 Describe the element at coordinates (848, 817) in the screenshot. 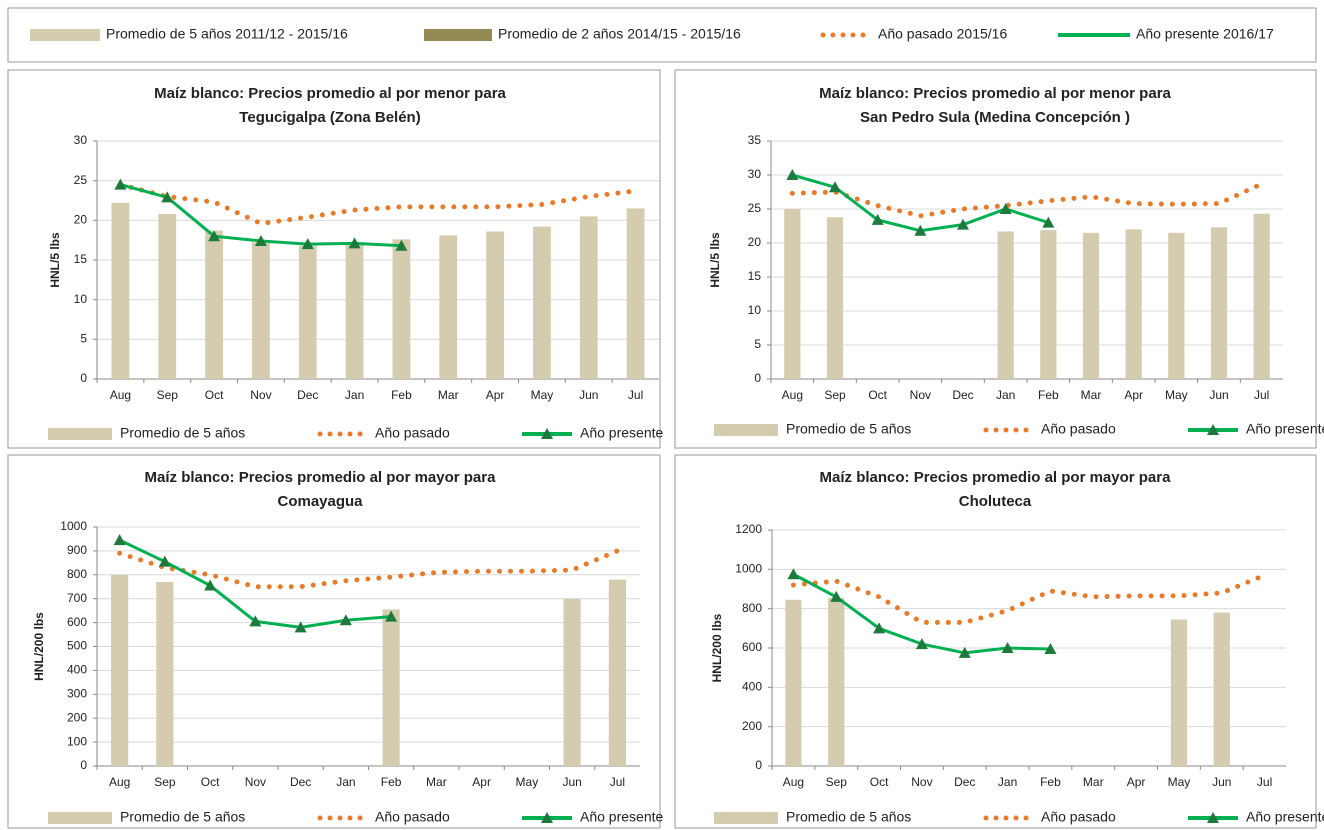

I see `legend-label: Promedio de 5 años` at that location.